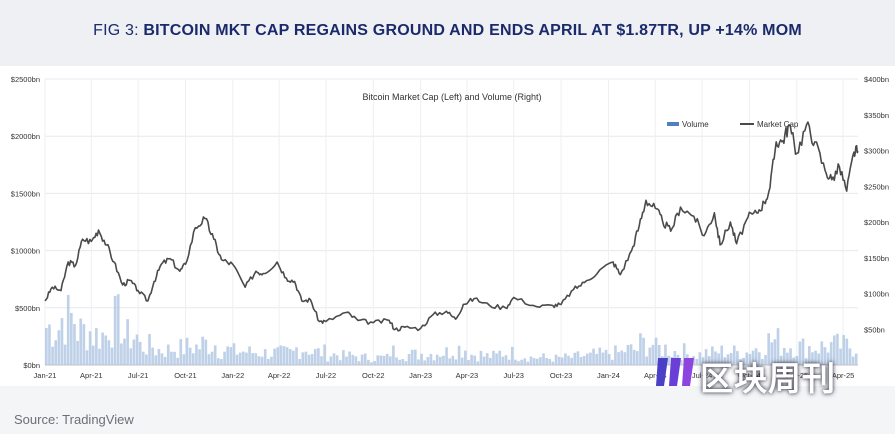  What do you see at coordinates (747, 124) in the screenshot?
I see `legend-marketcap-swatch` at bounding box center [747, 124].